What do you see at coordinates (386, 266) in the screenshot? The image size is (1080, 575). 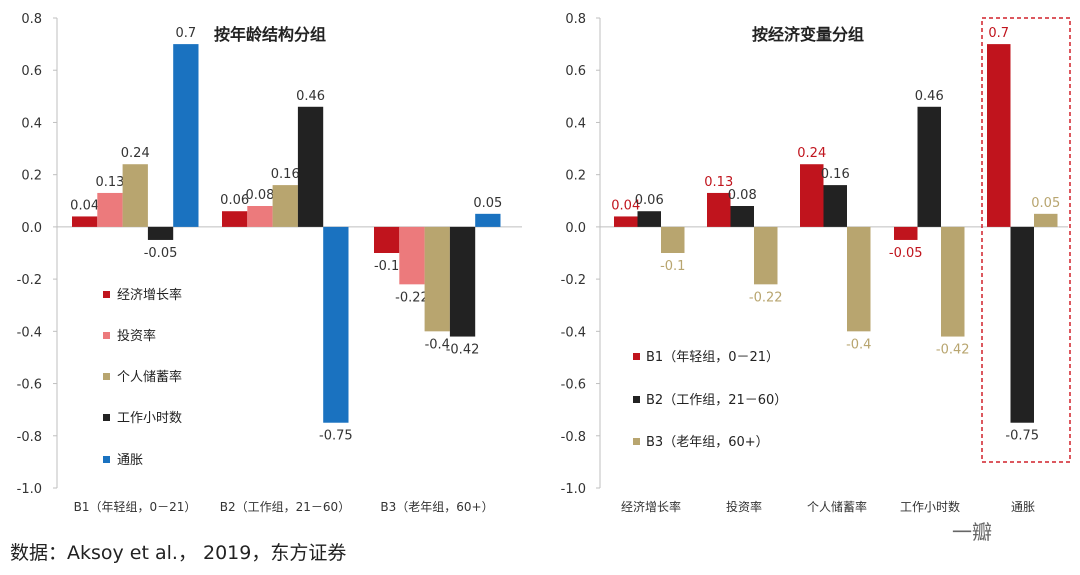 I see `left-data-label: -0.1` at bounding box center [386, 266].